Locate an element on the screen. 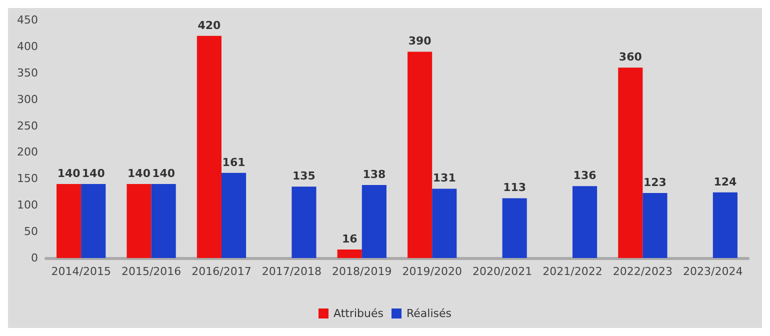 This screenshot has height=336, width=770. legend-label: Réalisés is located at coordinates (429, 313).